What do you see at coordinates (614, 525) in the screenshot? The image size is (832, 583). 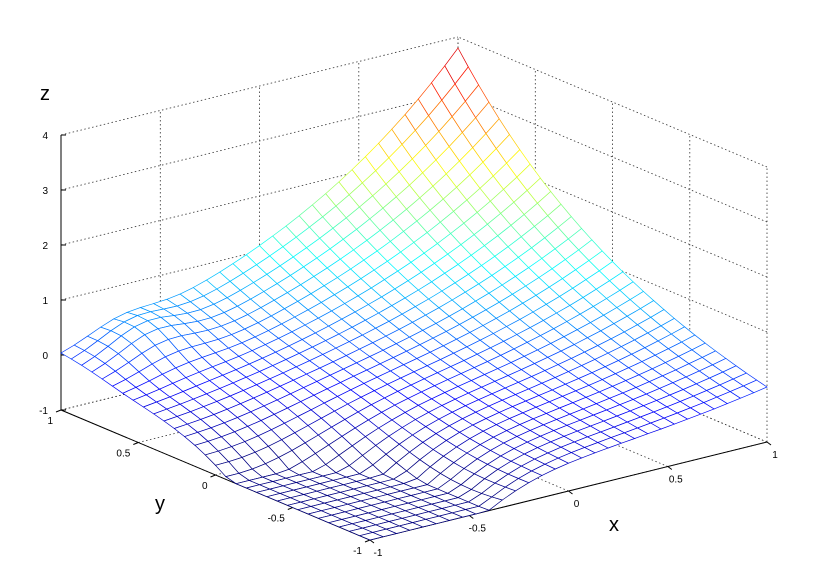 I see `x-axis-label: x` at bounding box center [614, 525].